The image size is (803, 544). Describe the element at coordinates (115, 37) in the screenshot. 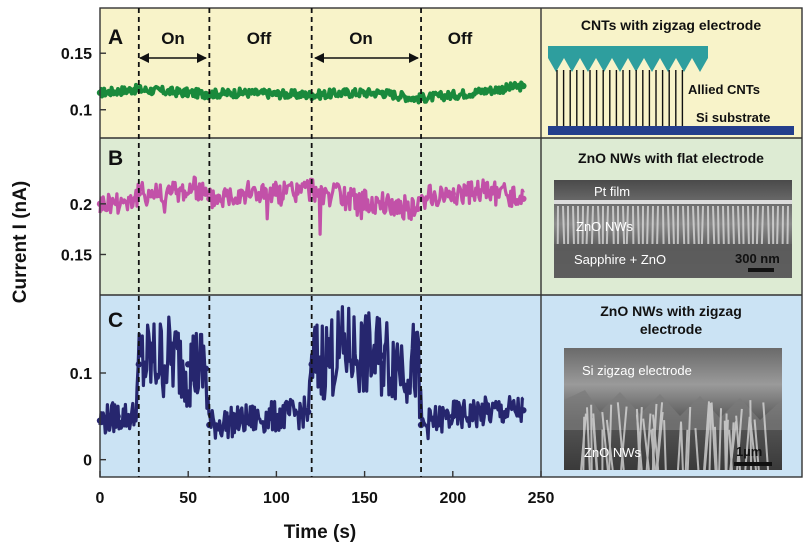

I see `panel-a-label: A` at that location.